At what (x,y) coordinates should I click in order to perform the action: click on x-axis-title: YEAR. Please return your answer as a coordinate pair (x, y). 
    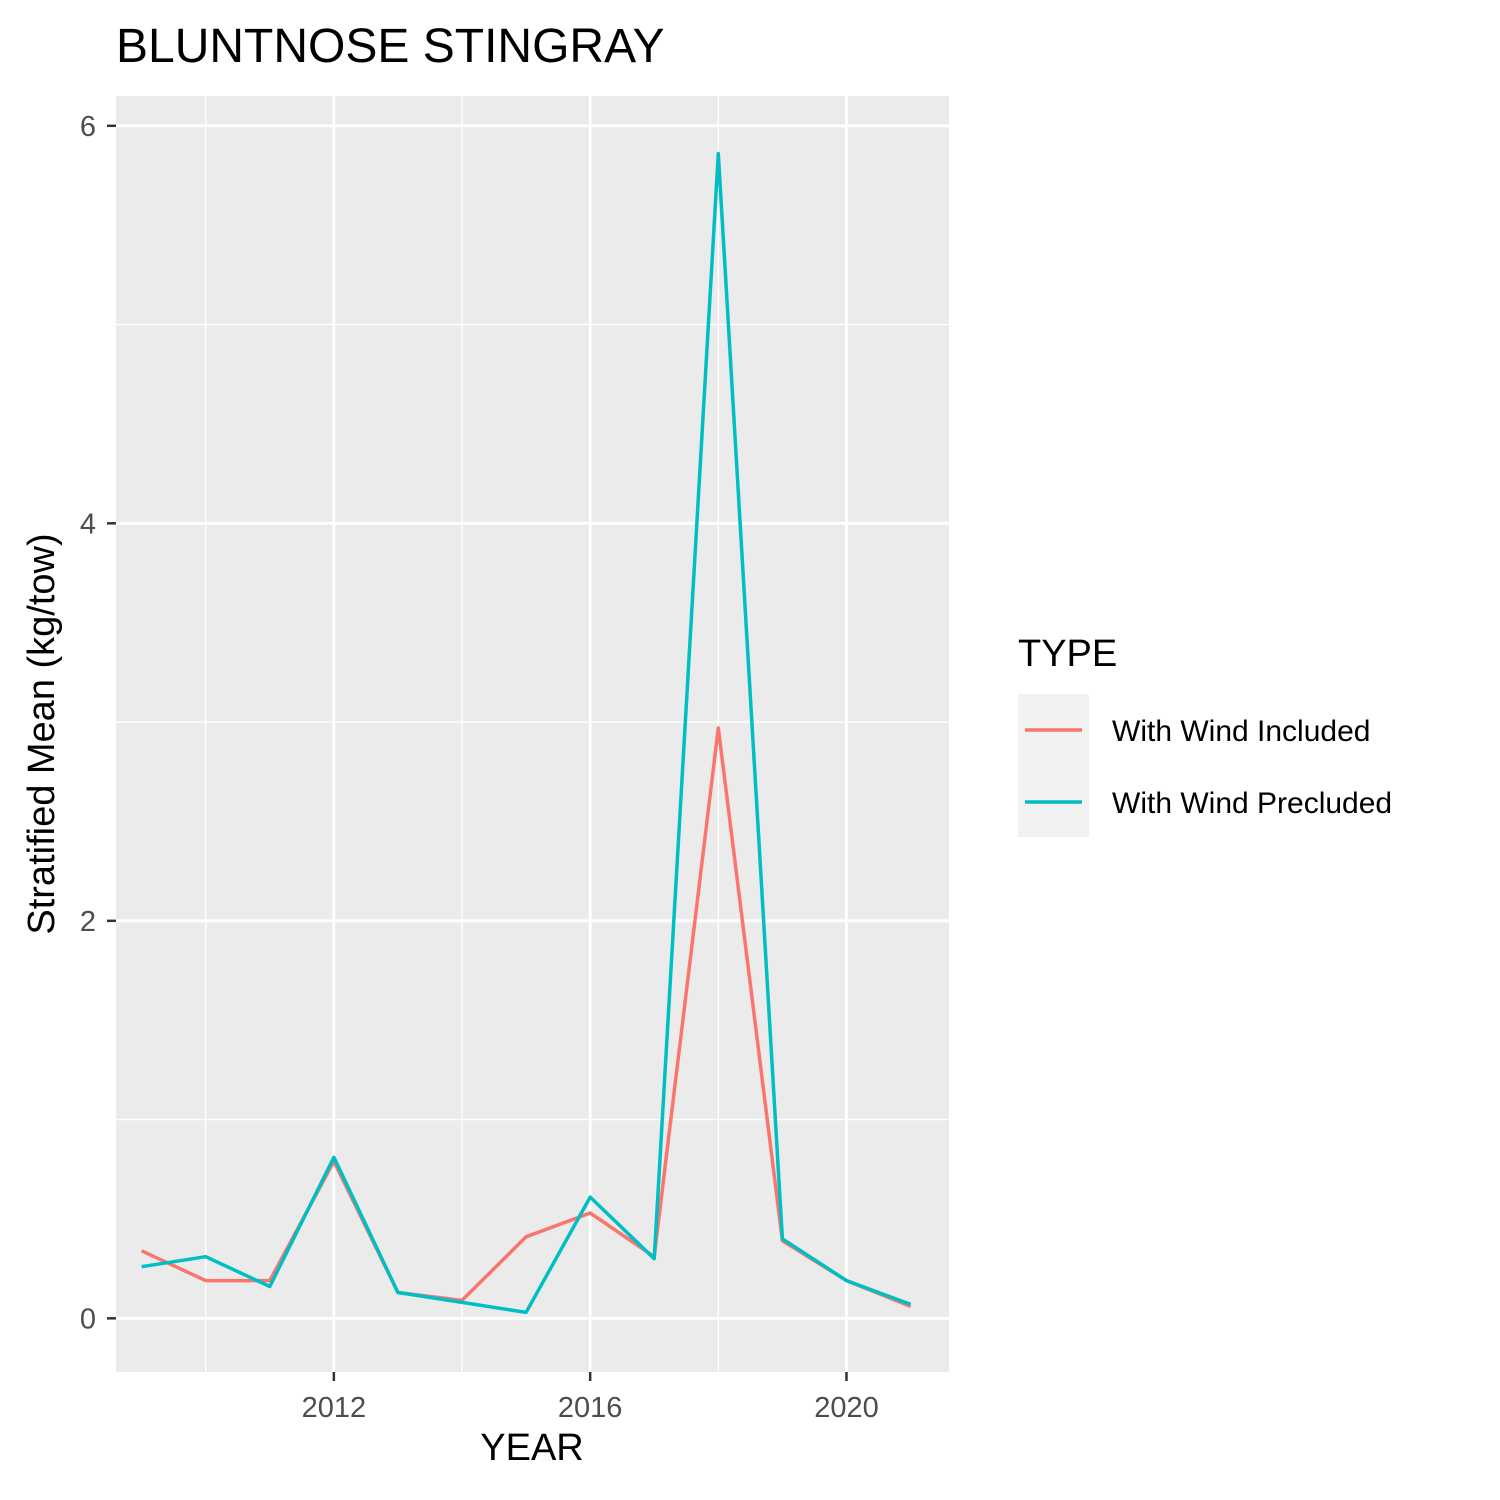
    Looking at the image, I should click on (531, 1448).